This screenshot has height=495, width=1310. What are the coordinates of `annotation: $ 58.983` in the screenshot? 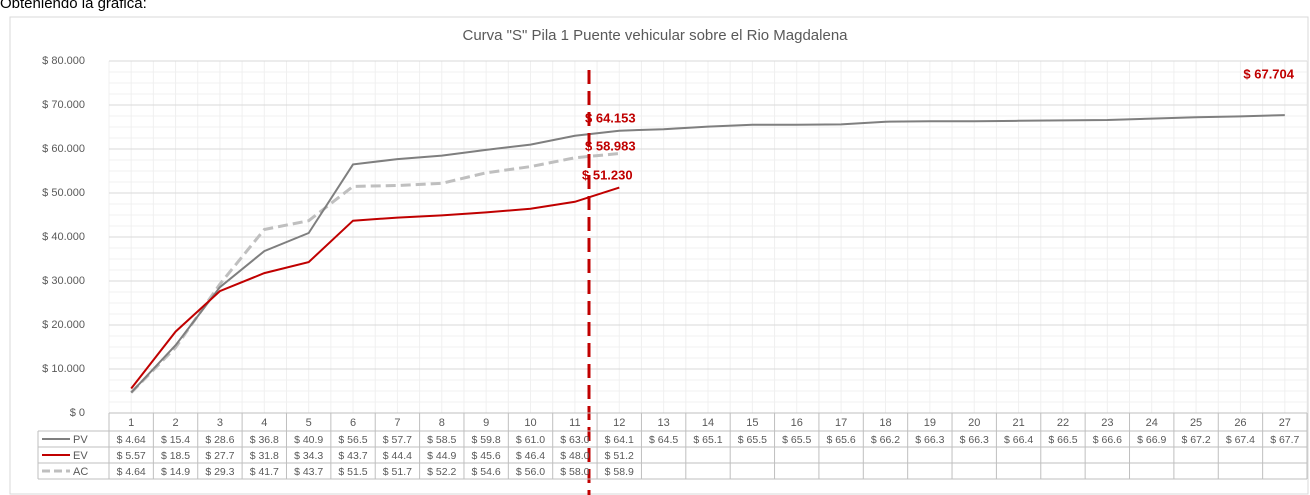 It's located at (610, 145).